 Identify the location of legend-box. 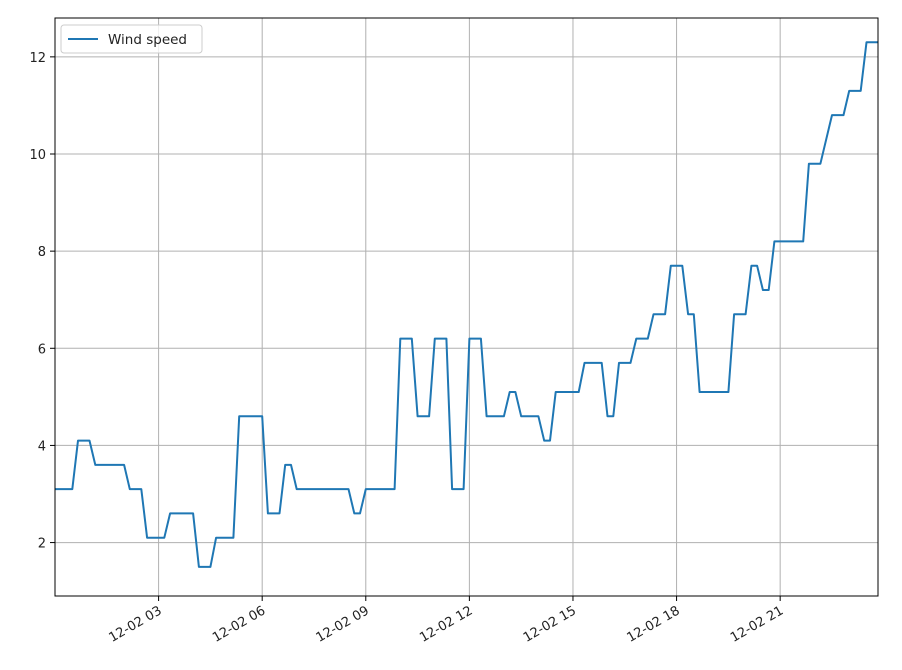
(131, 39).